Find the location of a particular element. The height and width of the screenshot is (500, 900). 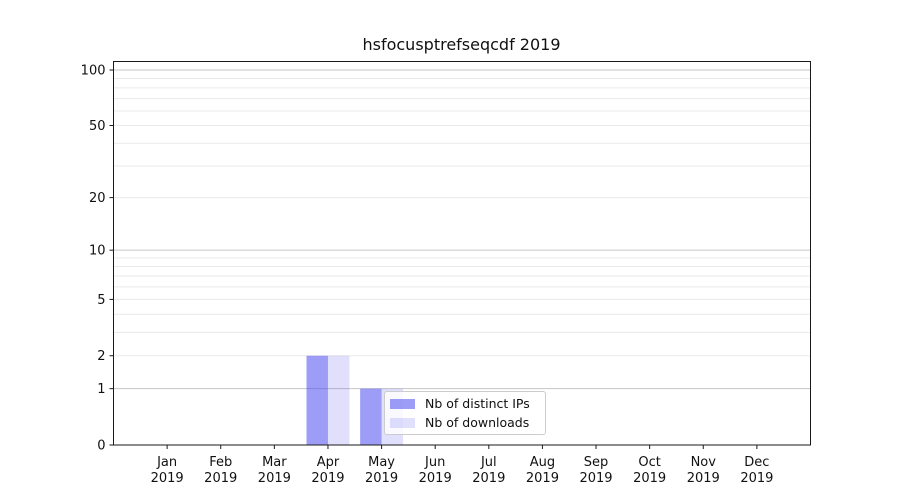

bar-nb-of-downloads is located at coordinates (338, 400).